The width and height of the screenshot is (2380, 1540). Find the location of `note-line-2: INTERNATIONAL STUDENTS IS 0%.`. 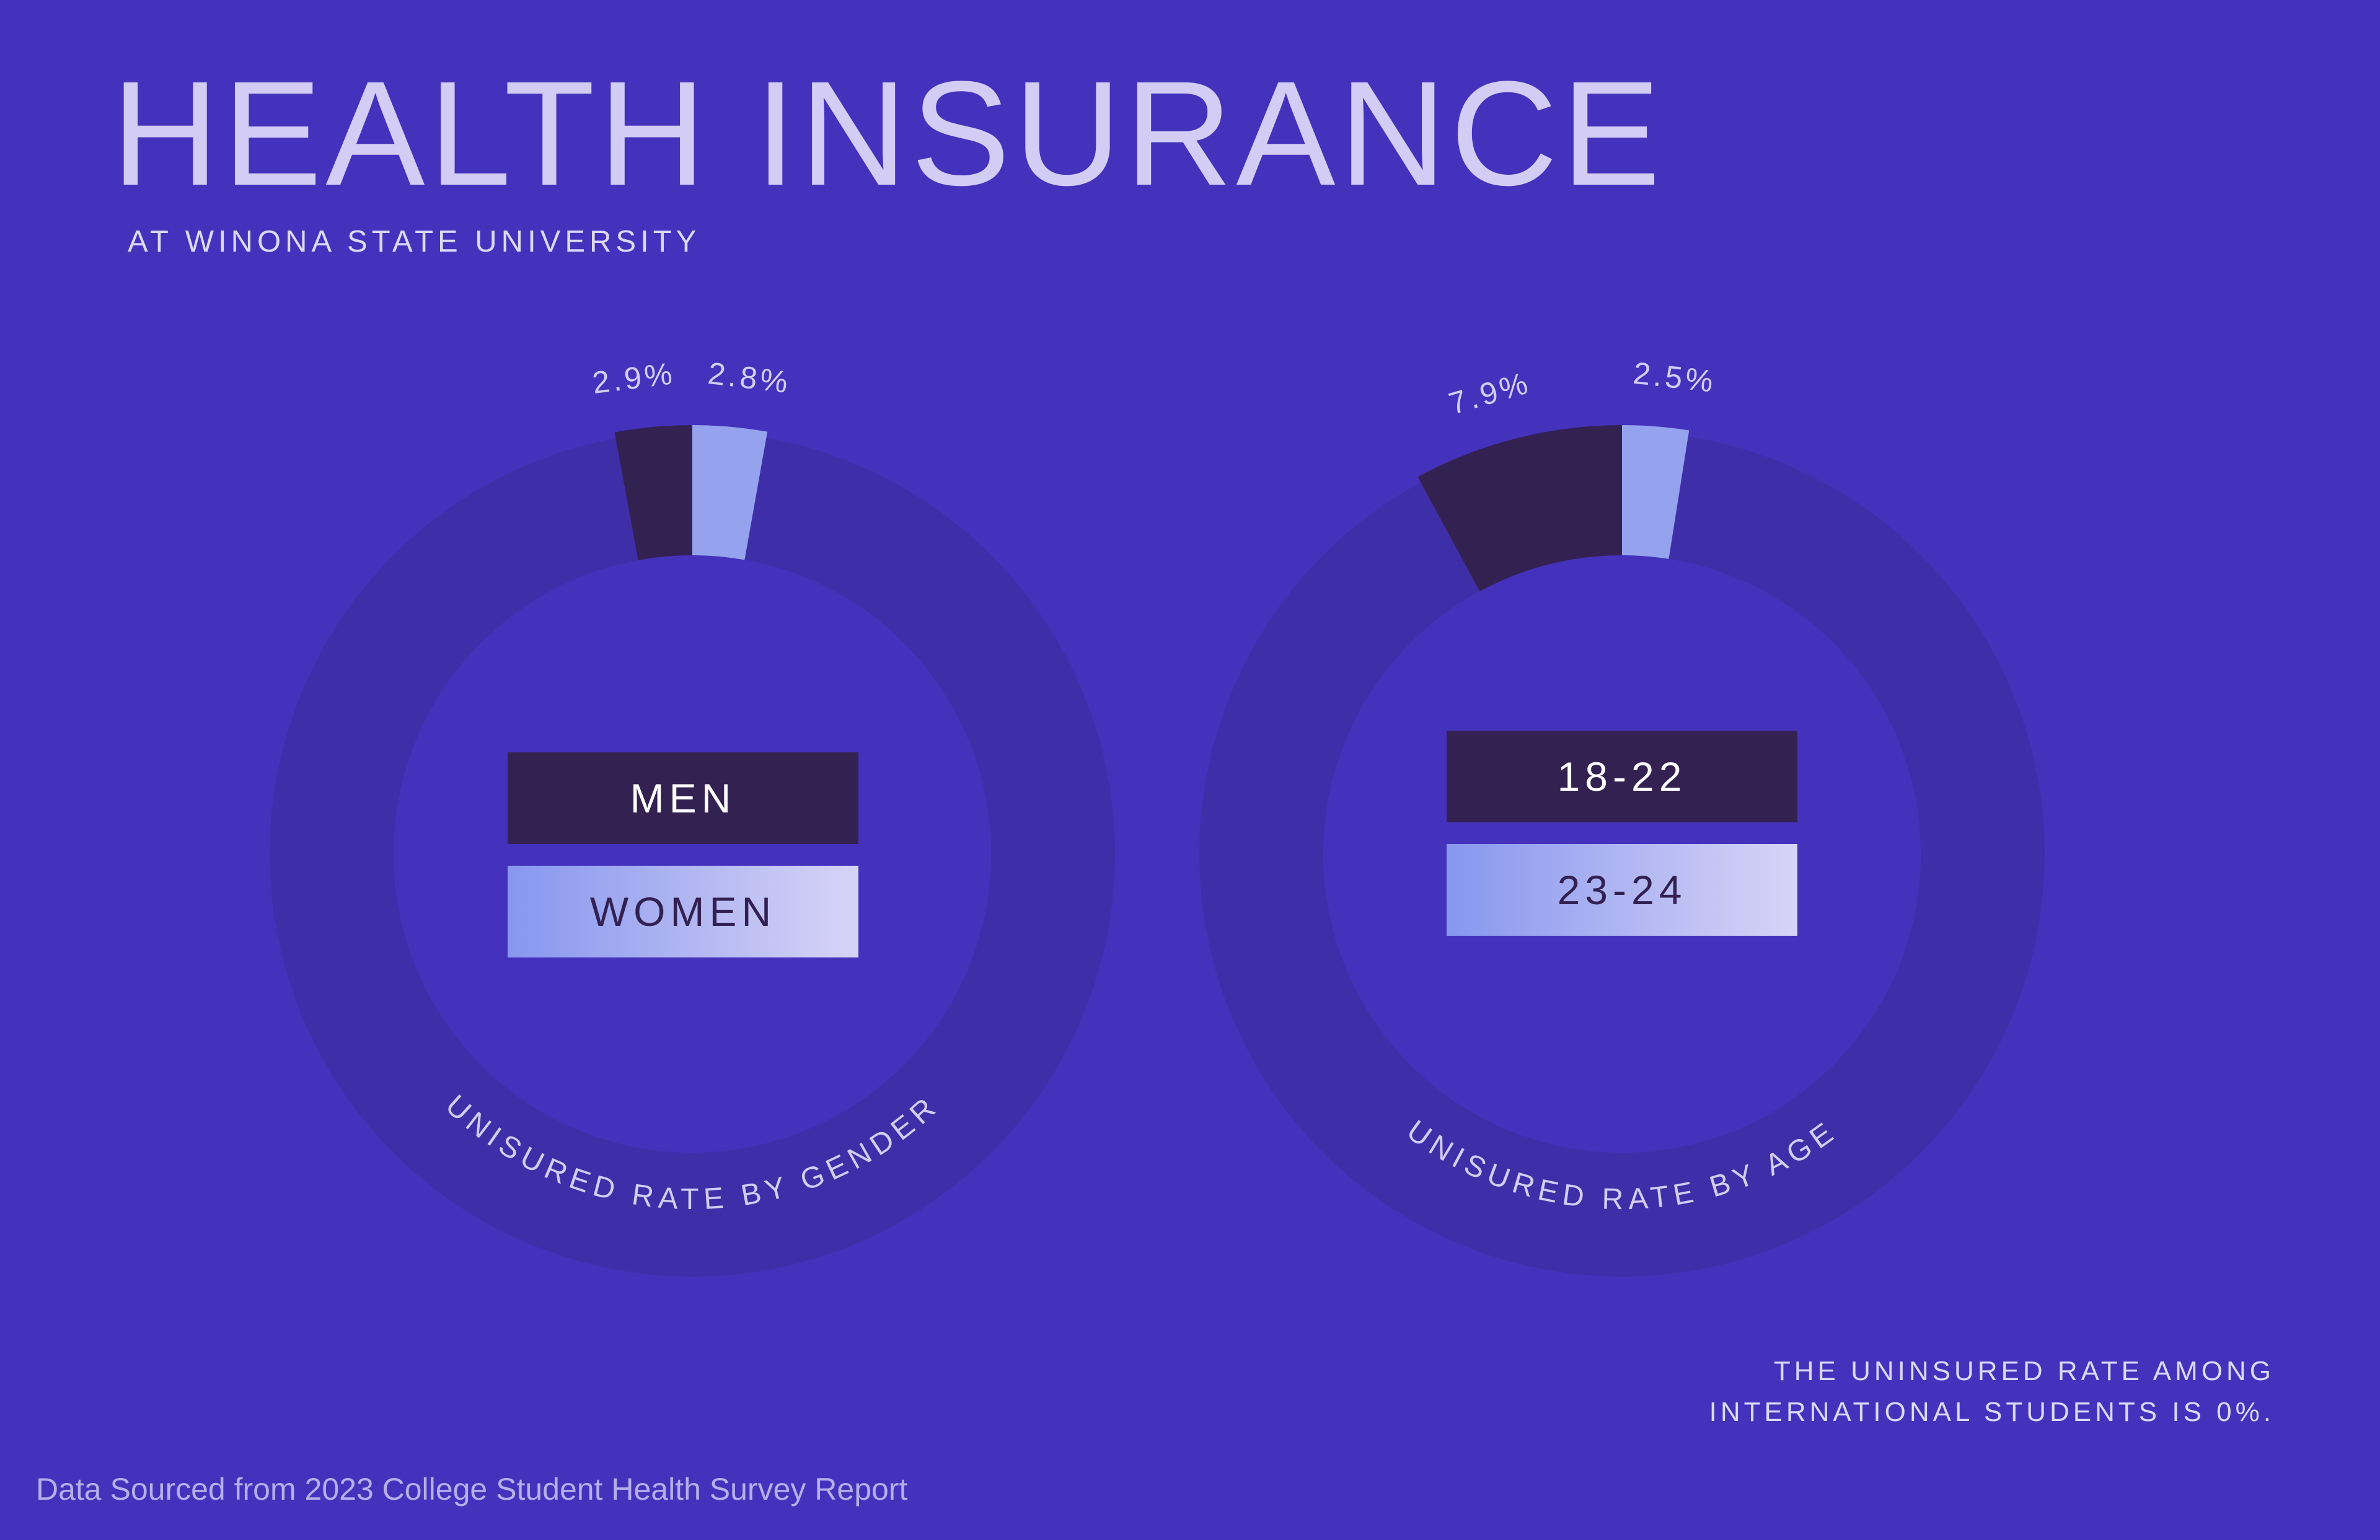

note-line-2: INTERNATIONAL STUDENTS IS 0%. is located at coordinates (1992, 1412).